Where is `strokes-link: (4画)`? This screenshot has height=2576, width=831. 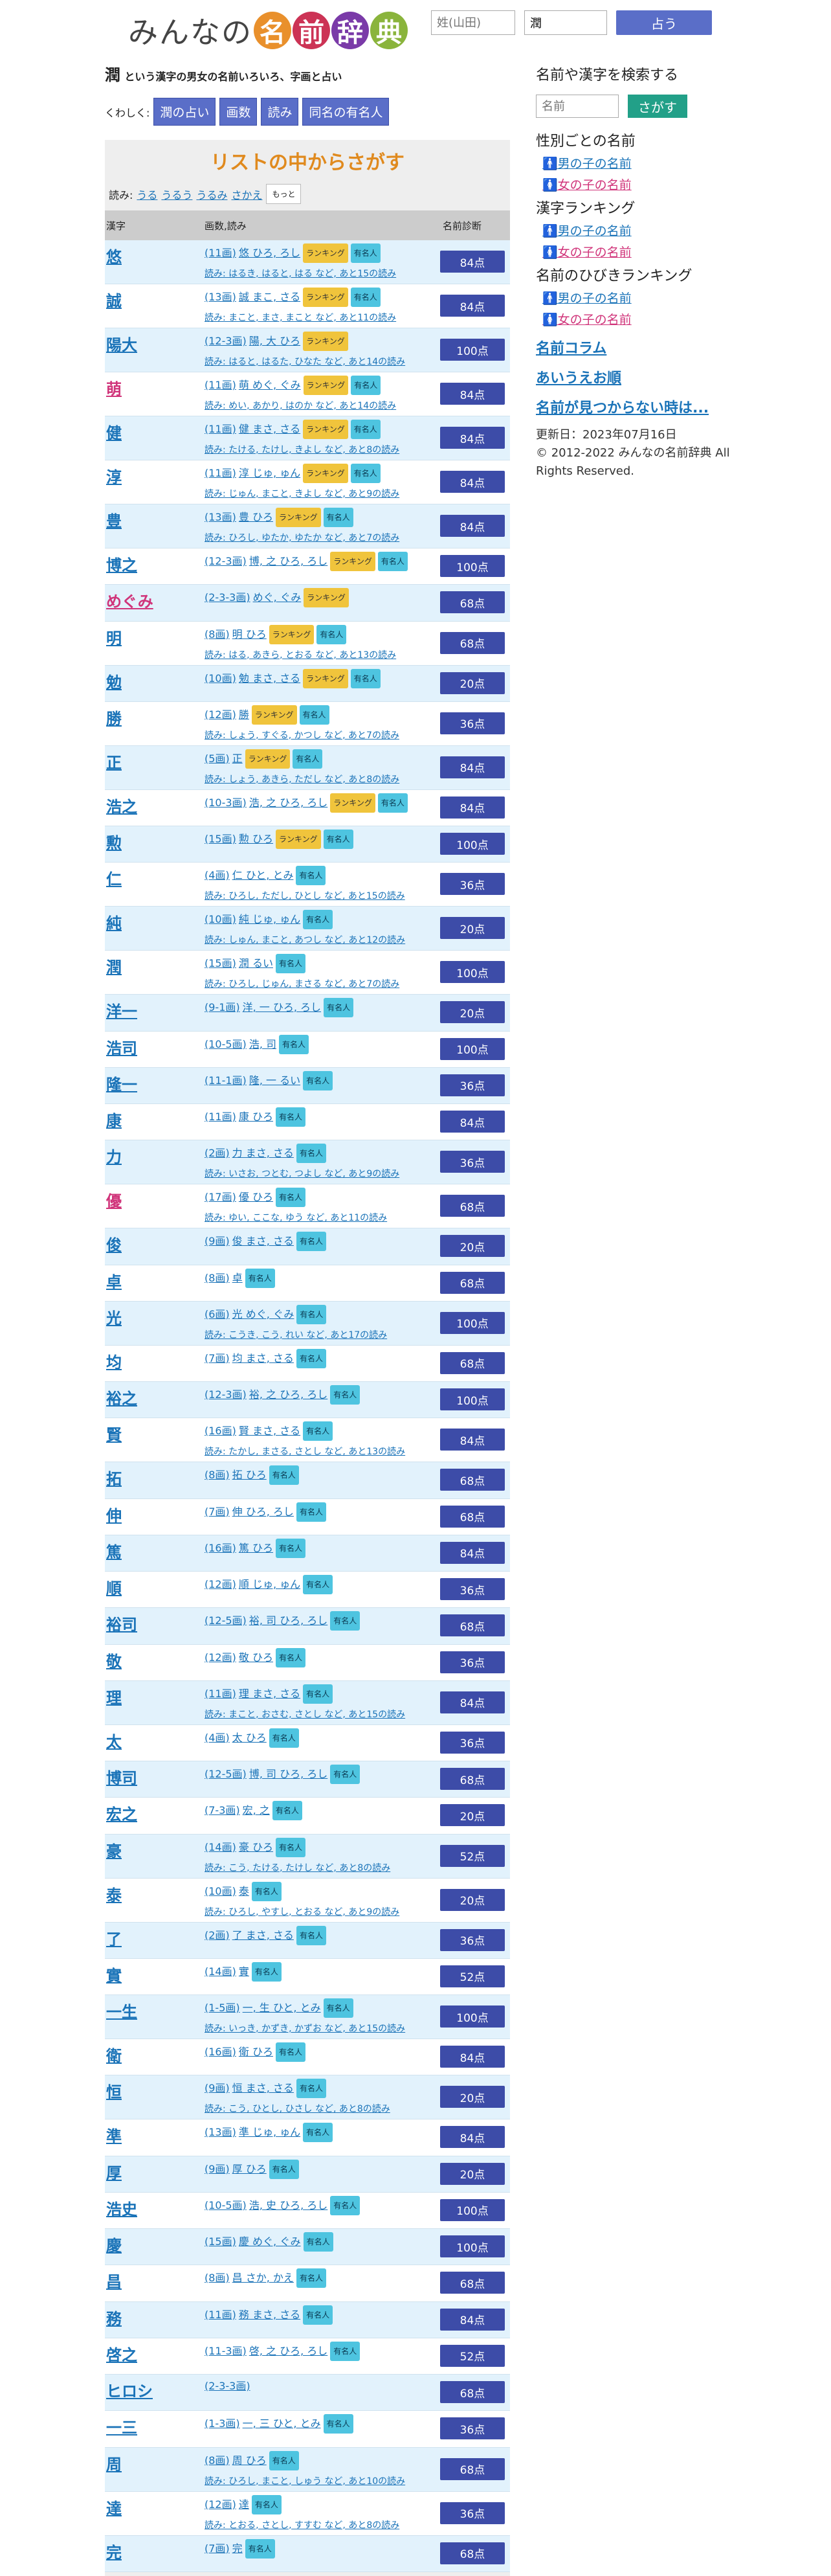
strokes-link: (4画) is located at coordinates (217, 1737).